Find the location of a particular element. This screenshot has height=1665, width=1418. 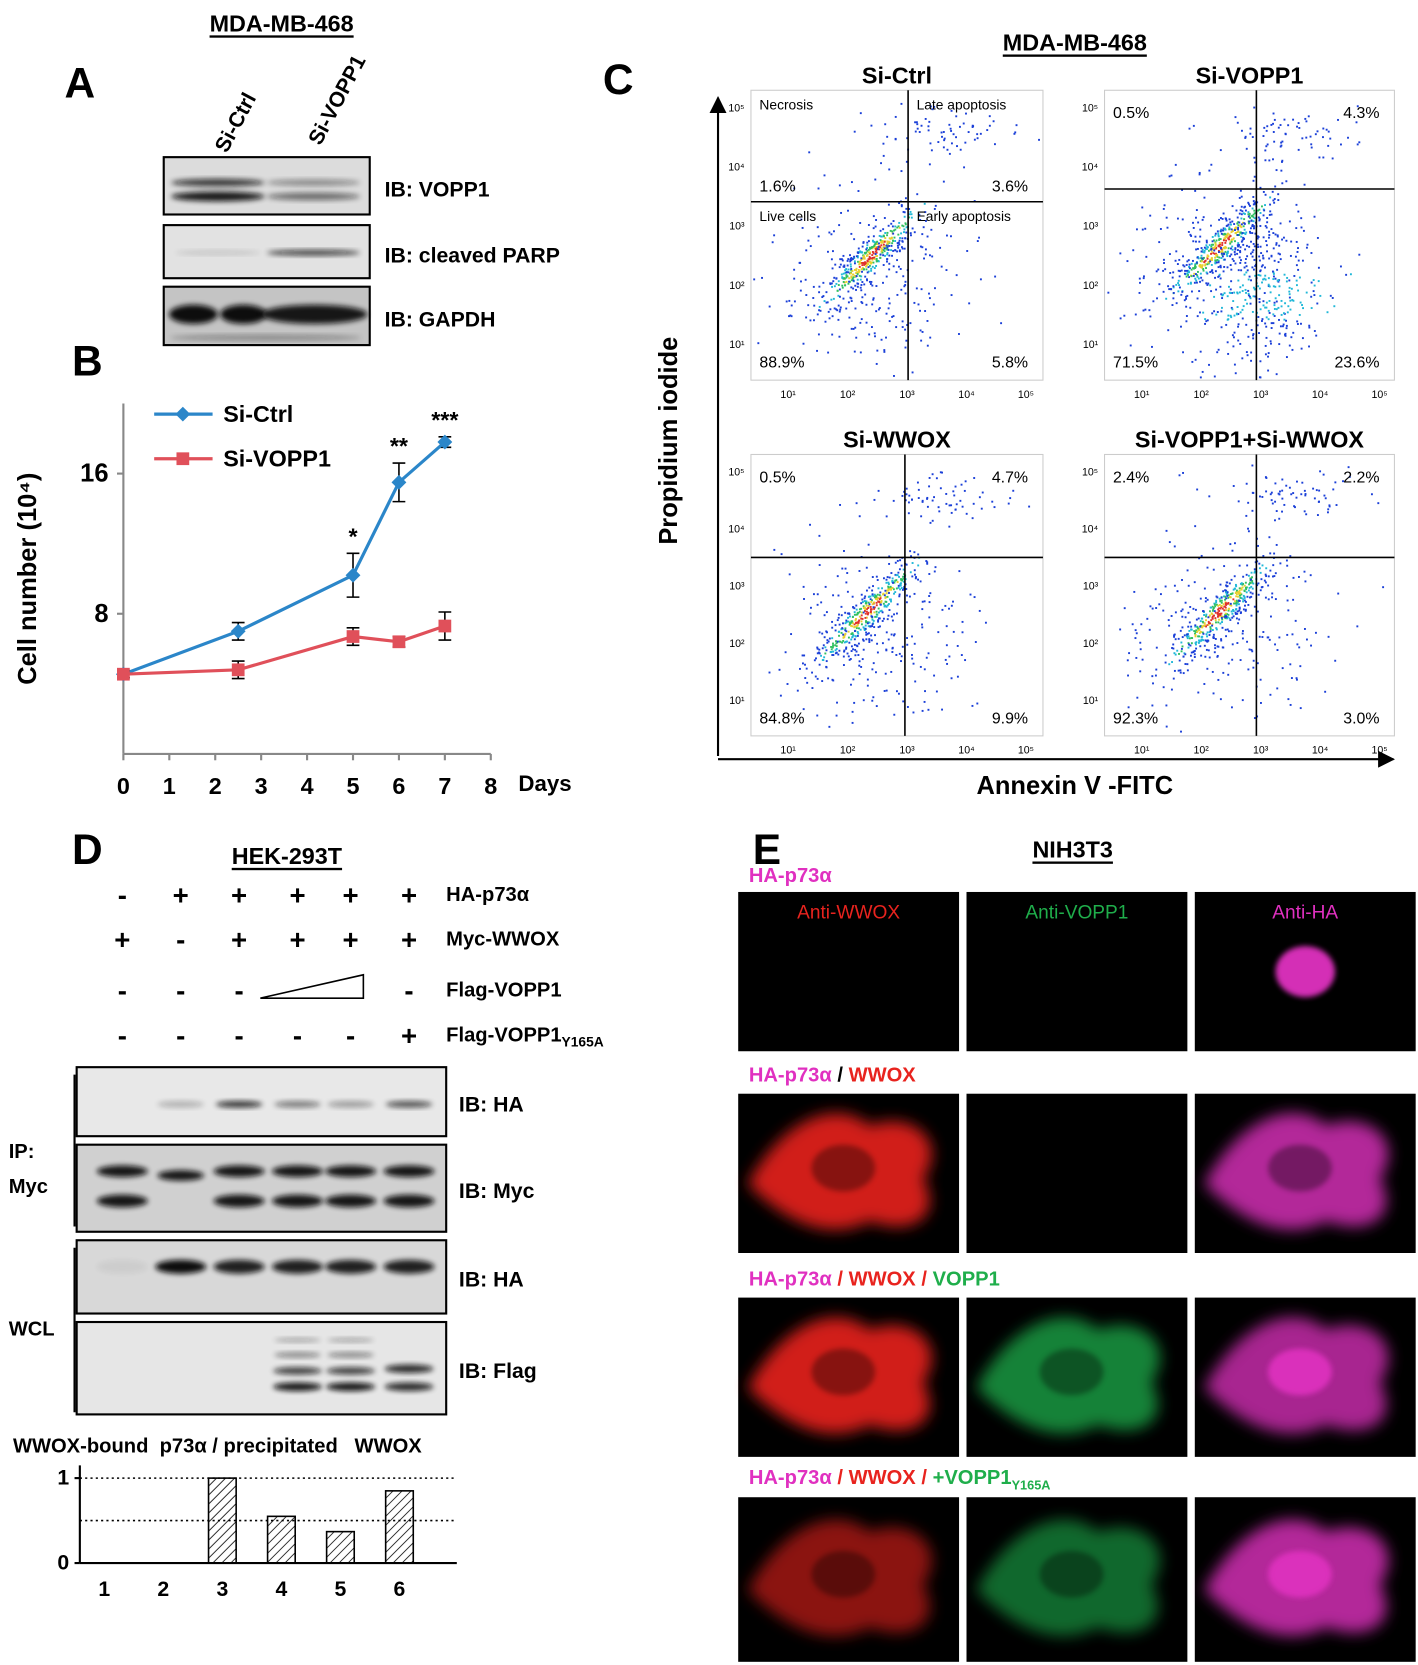

row-label: HA-p73α / WWOX / VOPP1 is located at coordinates (874, 1280).